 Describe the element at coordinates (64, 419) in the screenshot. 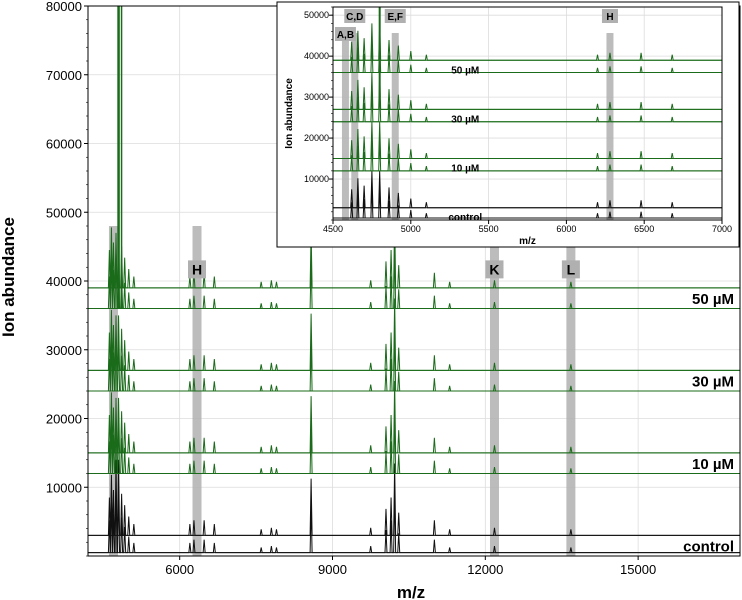

I see `y-tick-label: 20000` at that location.